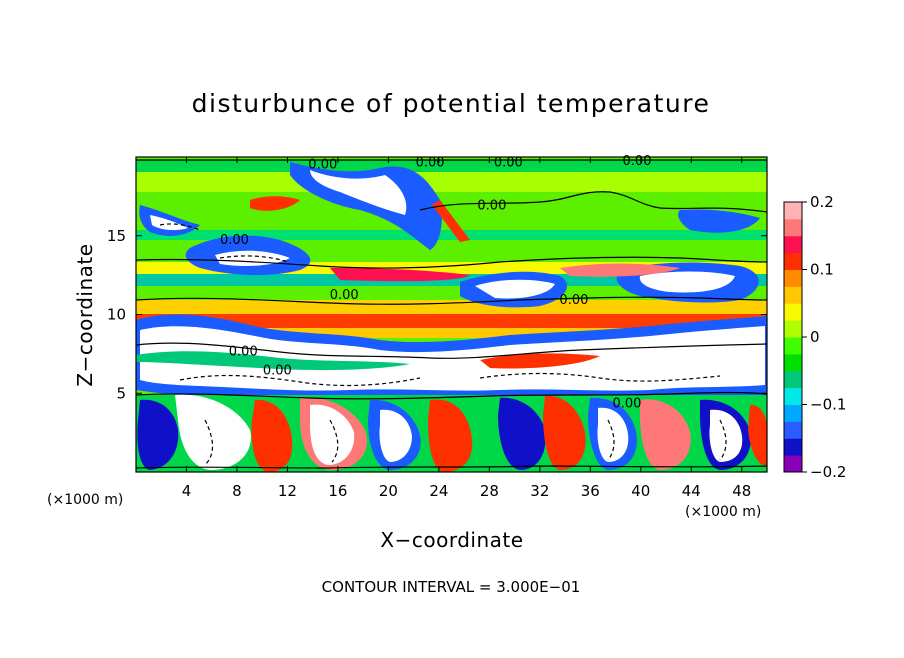 The height and width of the screenshot is (658, 904). Describe the element at coordinates (590, 491) in the screenshot. I see `x-tick-label: 36` at that location.